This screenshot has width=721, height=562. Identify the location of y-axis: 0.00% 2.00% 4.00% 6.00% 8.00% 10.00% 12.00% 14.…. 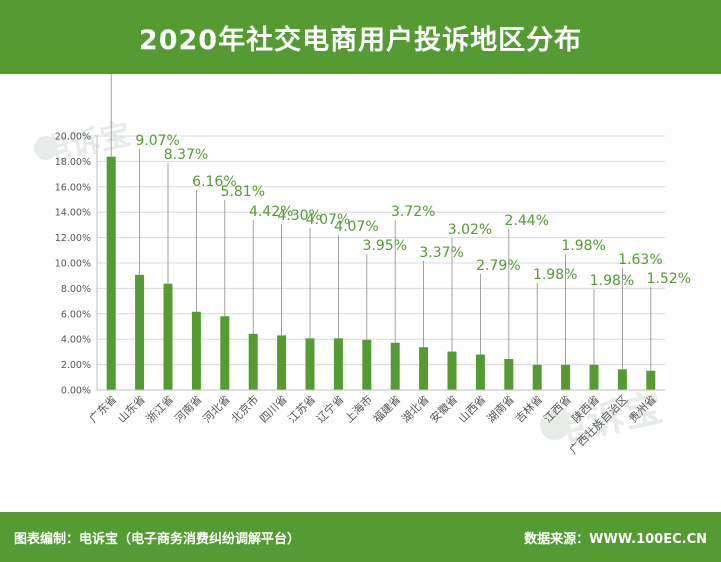
(76, 264).